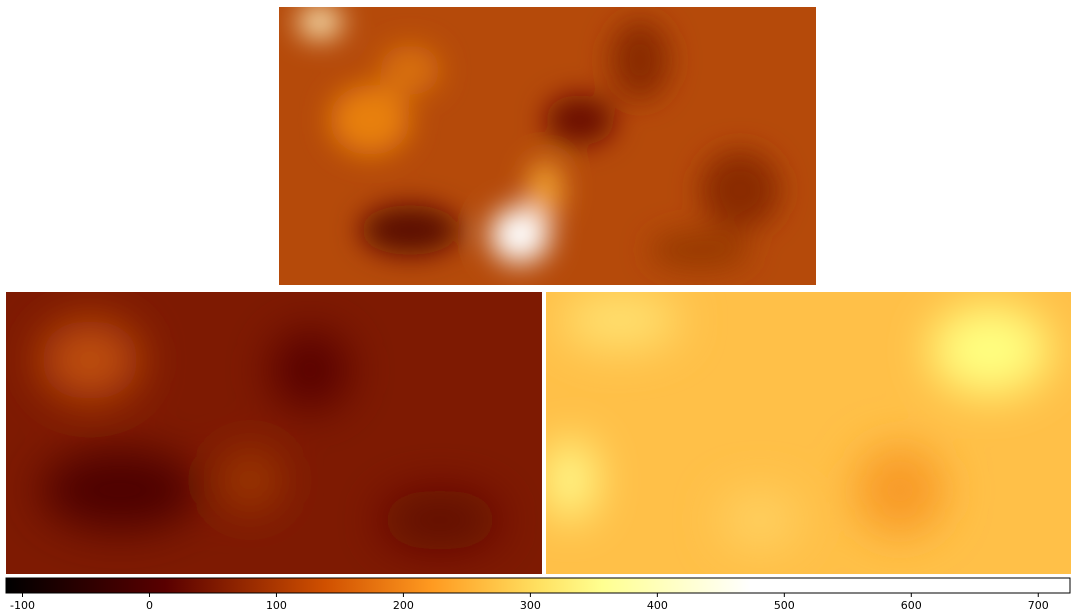 This screenshot has height=616, width=1071. I want to click on tick-label: 600, so click(911, 605).